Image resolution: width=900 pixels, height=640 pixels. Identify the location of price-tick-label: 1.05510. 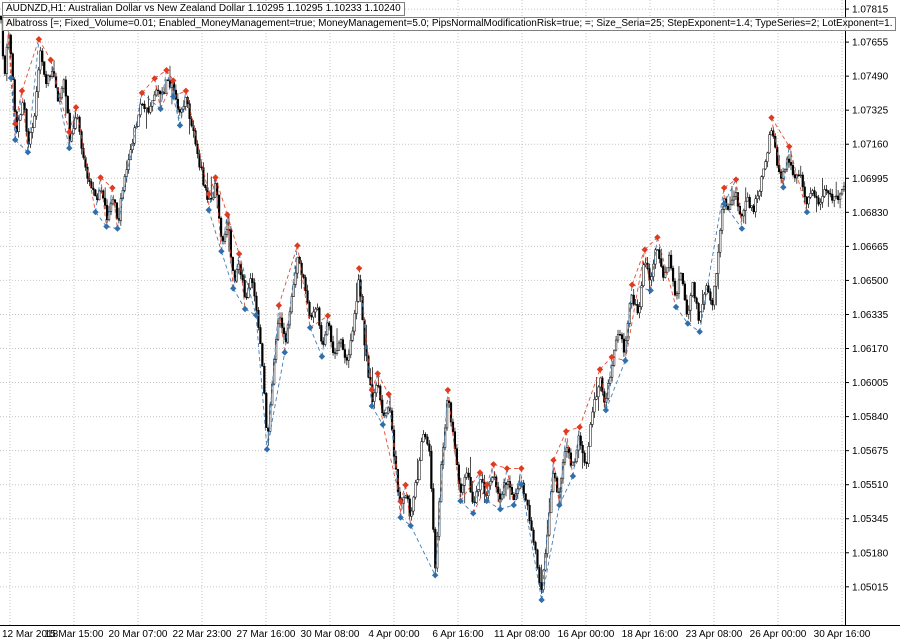
(870, 485).